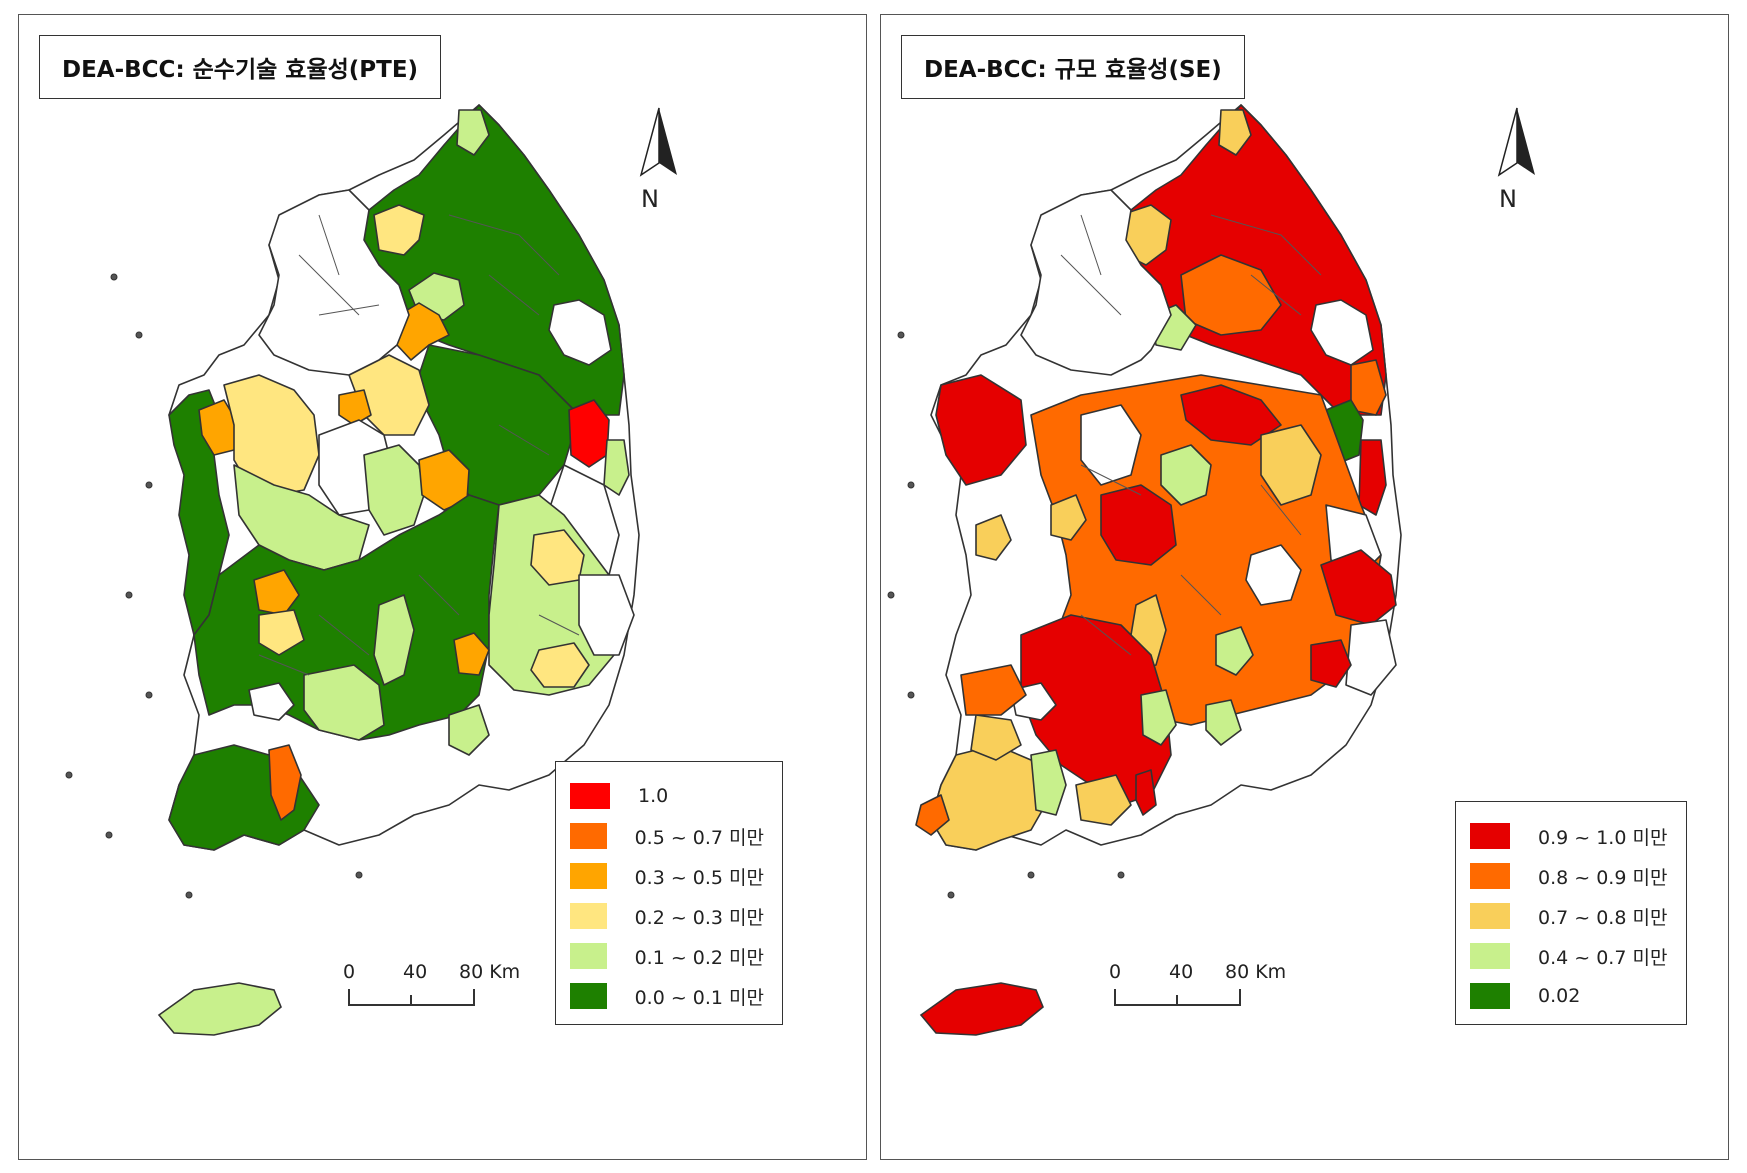 The image size is (1747, 1173). Describe the element at coordinates (344, 702) in the screenshot. I see `region-sw-light` at that location.